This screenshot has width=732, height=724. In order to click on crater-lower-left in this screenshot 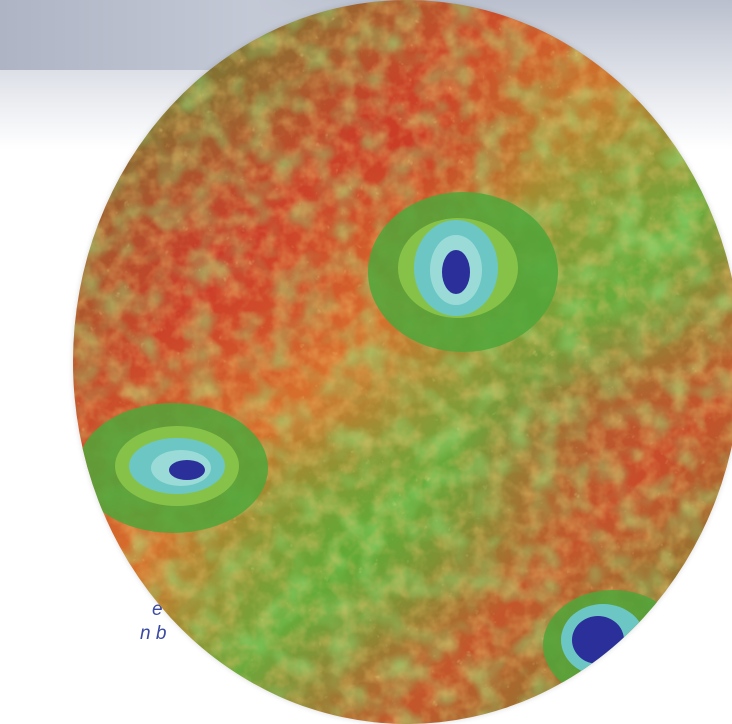, I will do `click(173, 468)`.